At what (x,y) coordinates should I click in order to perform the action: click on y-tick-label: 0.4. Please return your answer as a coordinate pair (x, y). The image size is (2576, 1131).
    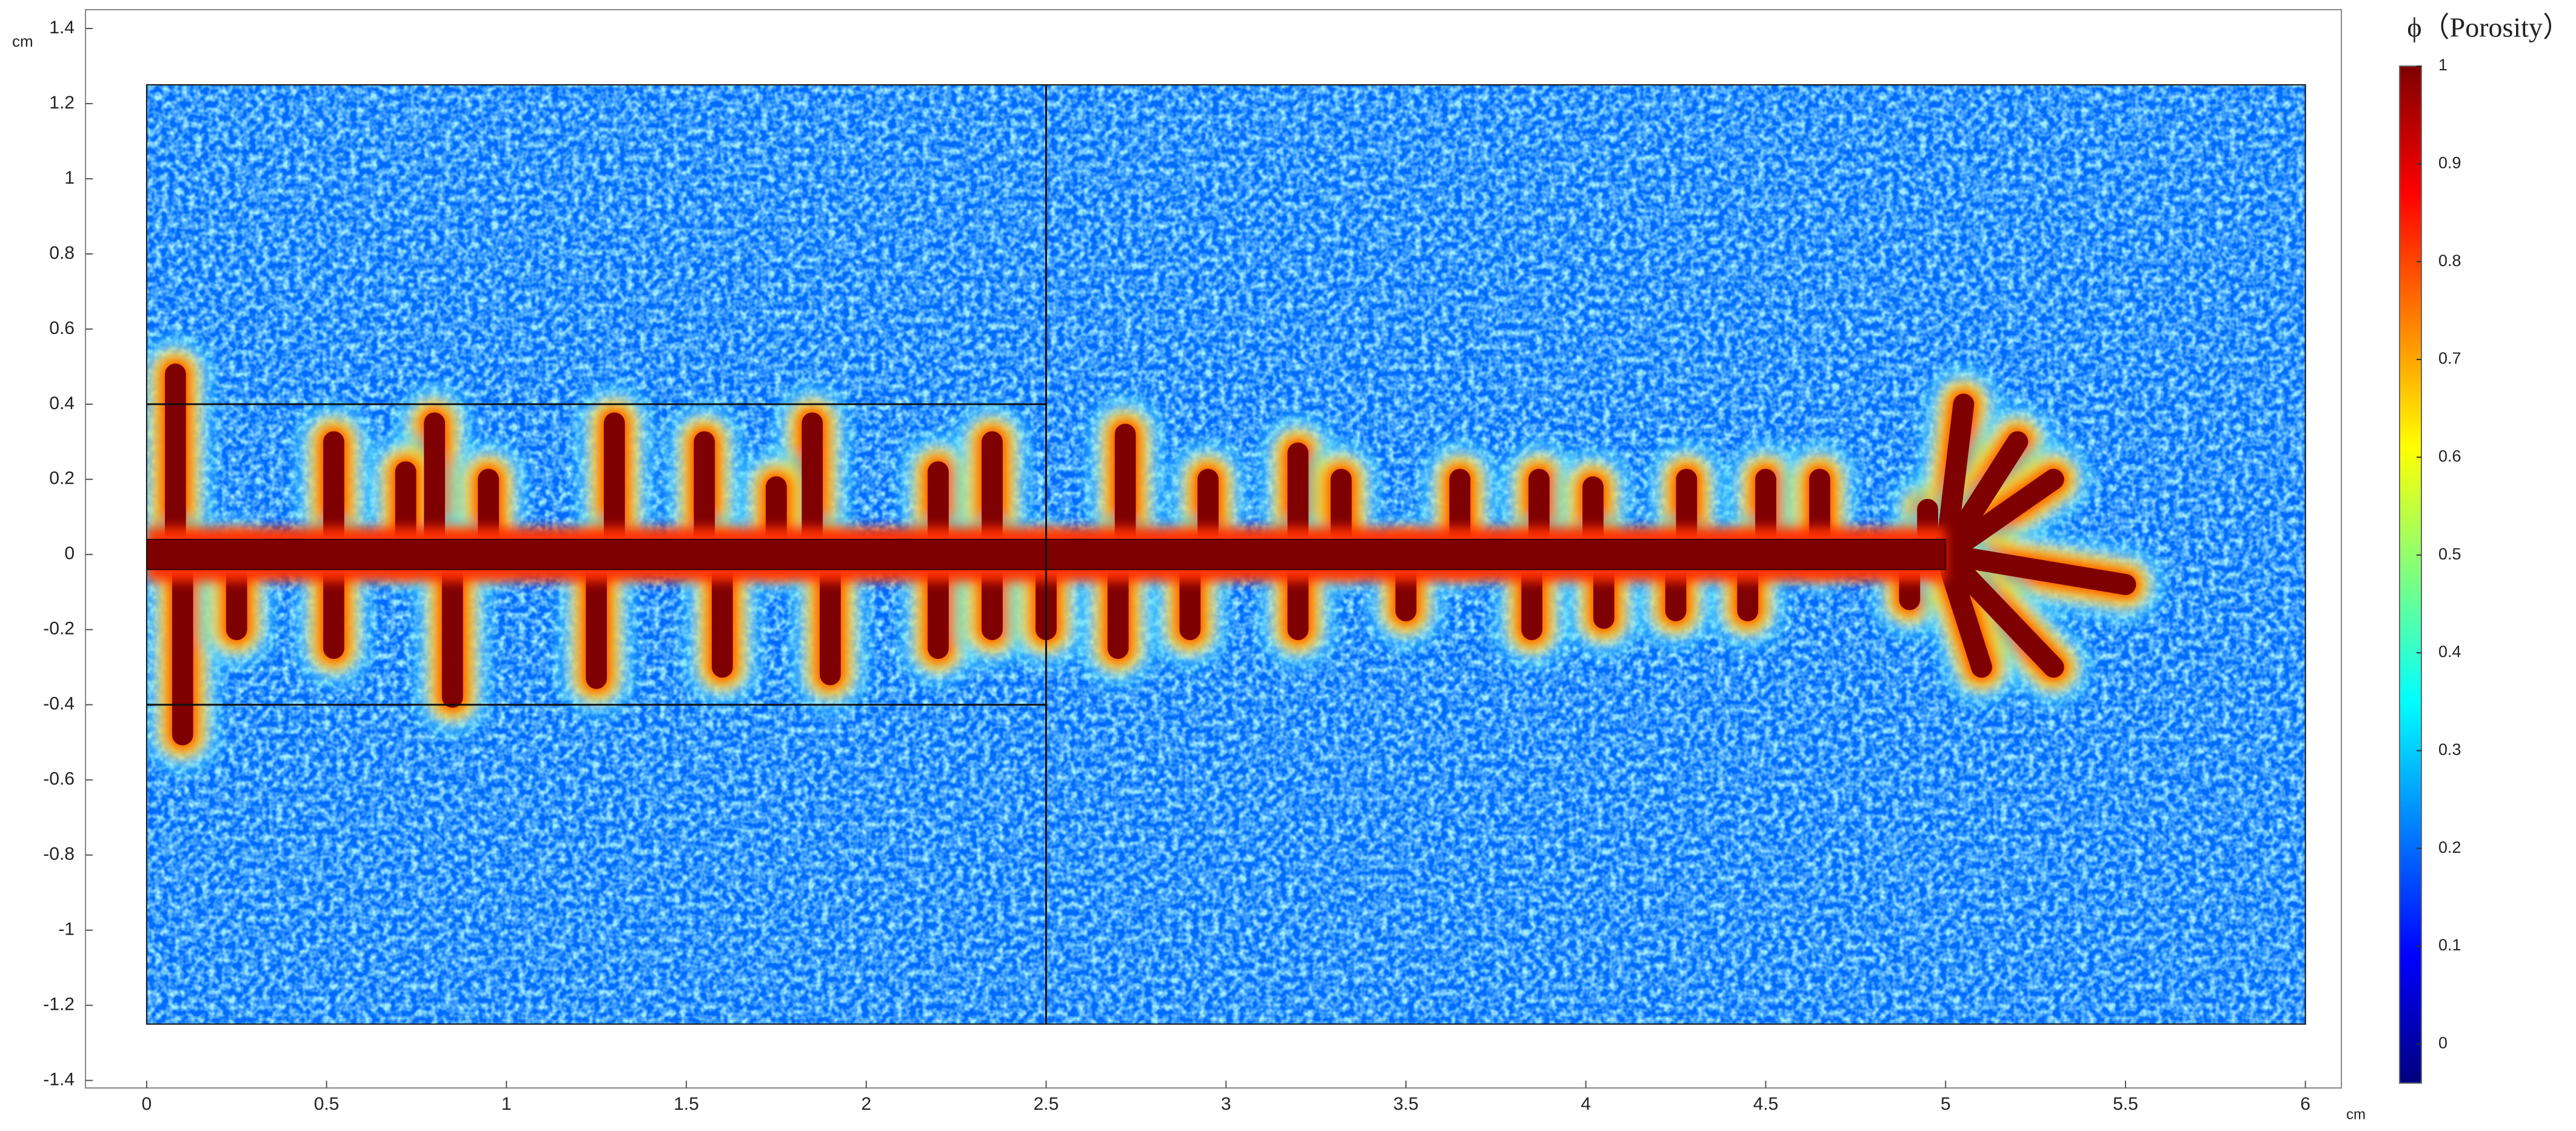
    Looking at the image, I should click on (62, 403).